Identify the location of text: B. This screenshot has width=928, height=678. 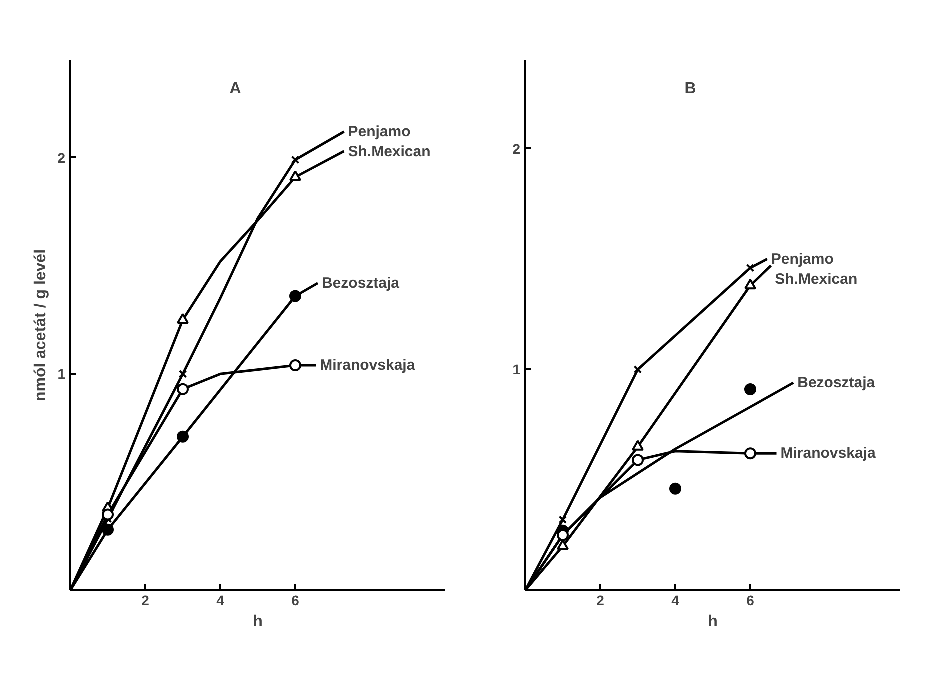
(690, 89).